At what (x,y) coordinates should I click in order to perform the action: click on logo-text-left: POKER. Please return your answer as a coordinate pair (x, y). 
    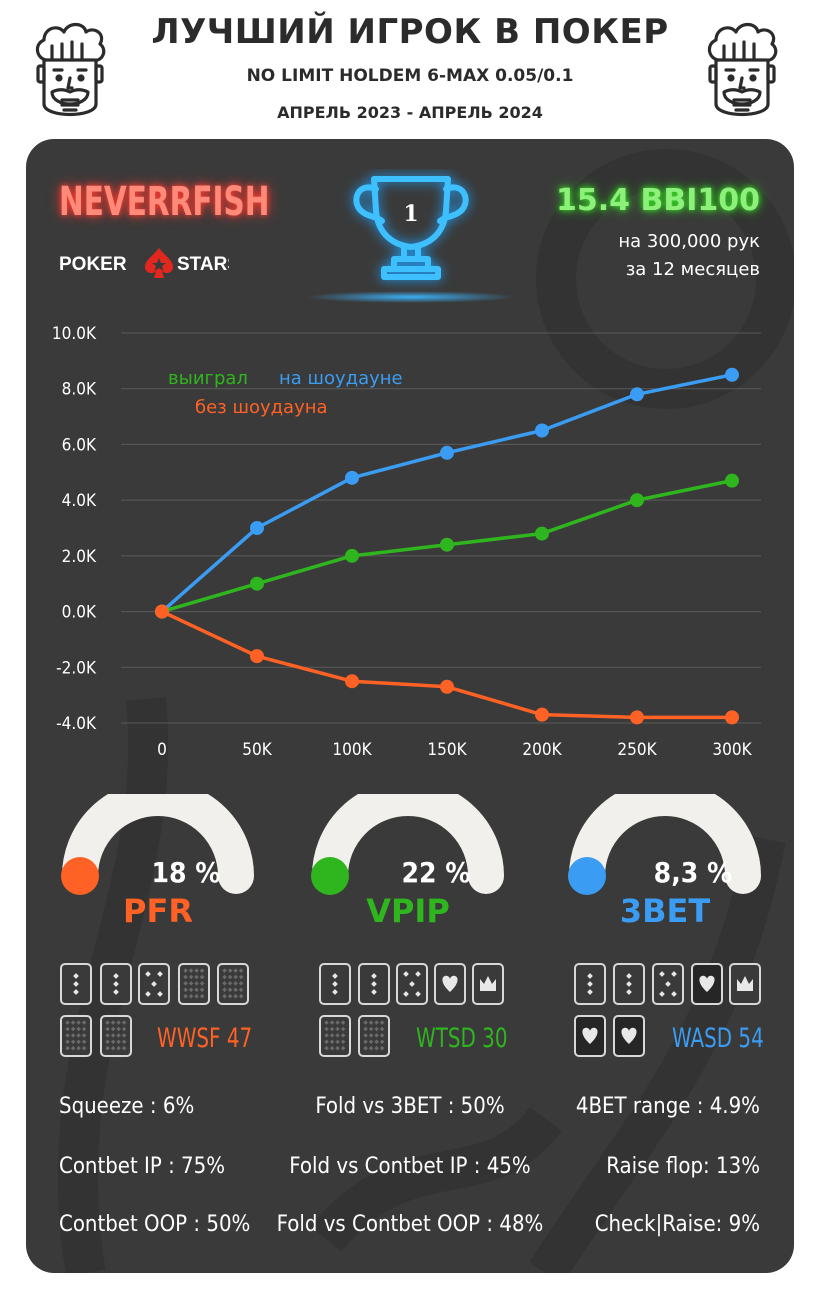
    Looking at the image, I should click on (93, 264).